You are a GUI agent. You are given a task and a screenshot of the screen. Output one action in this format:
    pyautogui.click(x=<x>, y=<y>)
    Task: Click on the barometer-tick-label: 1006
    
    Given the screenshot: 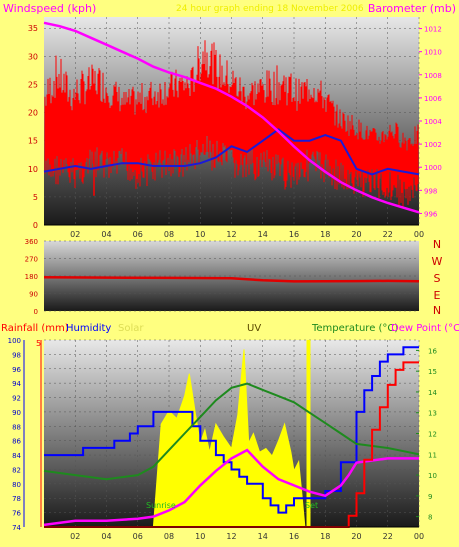 What is the action you would take?
    pyautogui.click(x=433, y=99)
    